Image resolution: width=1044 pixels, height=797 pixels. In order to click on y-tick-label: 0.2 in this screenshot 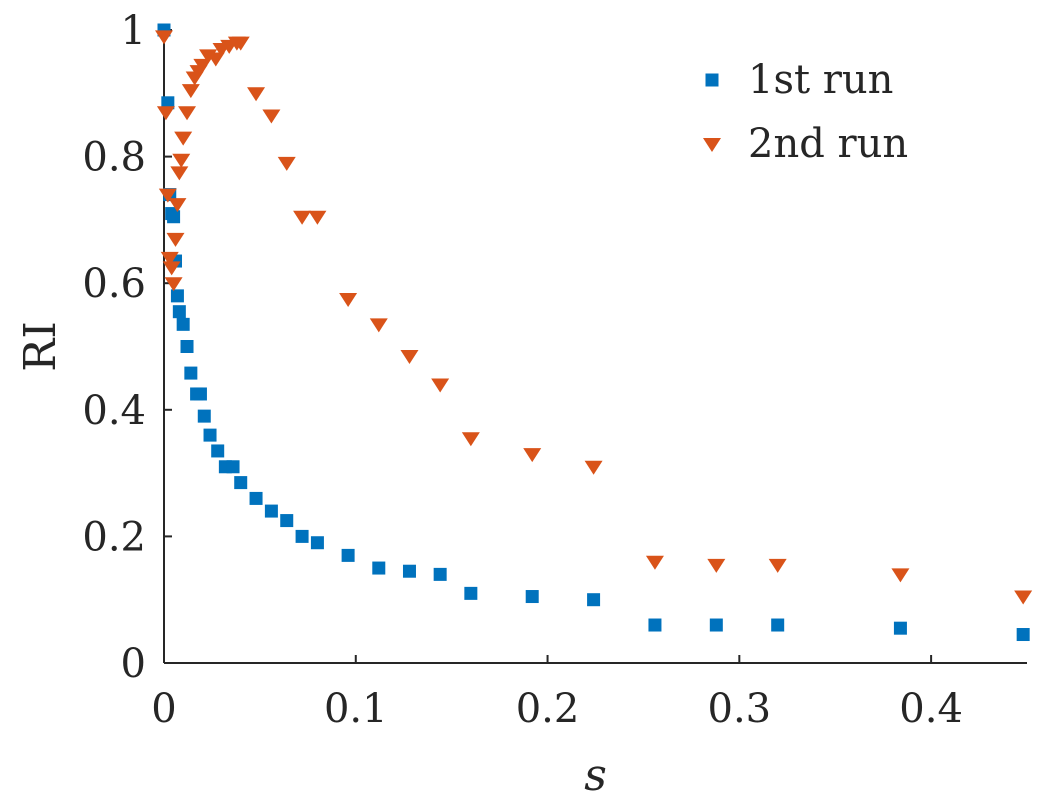, I will do `click(114, 537)`.